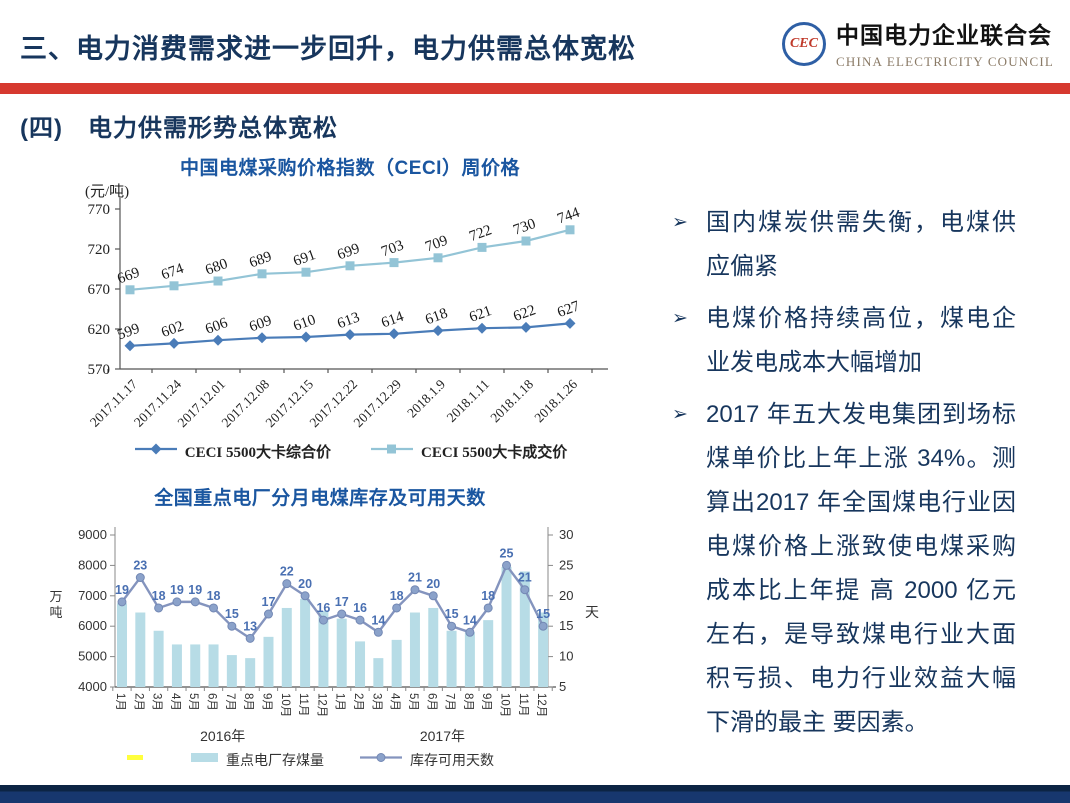  Describe the element at coordinates (107, 192) in the screenshot. I see `chart1-unit-label: (元/吨)` at that location.